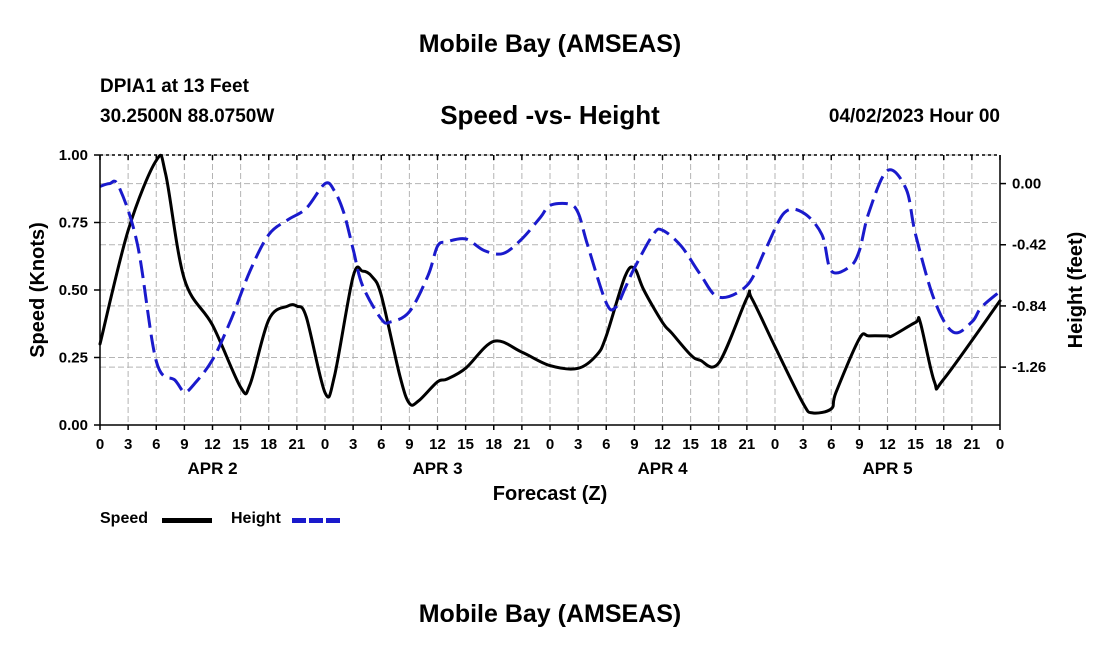 The height and width of the screenshot is (650, 1100). Describe the element at coordinates (317, 520) in the screenshot. I see `legend-height-line` at that location.